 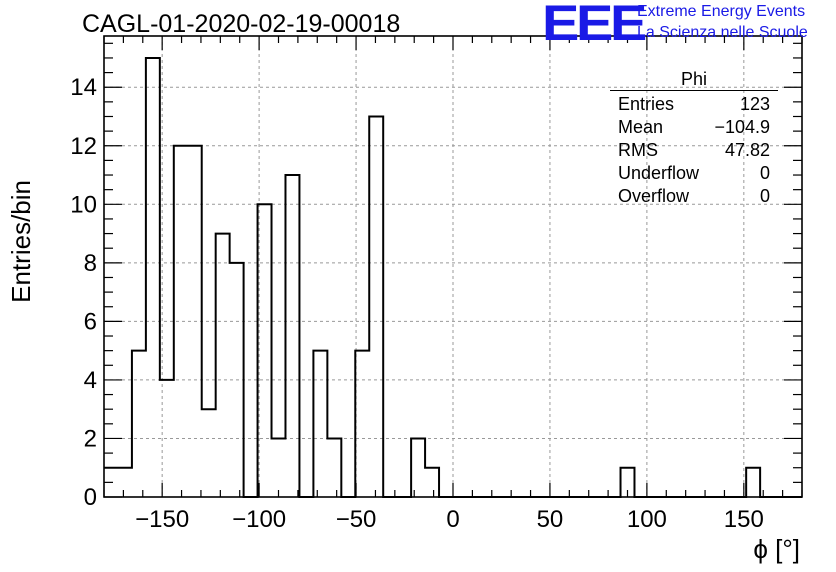 I want to click on logo-line-2: La Scienza nelle Scuole, so click(x=722, y=32).